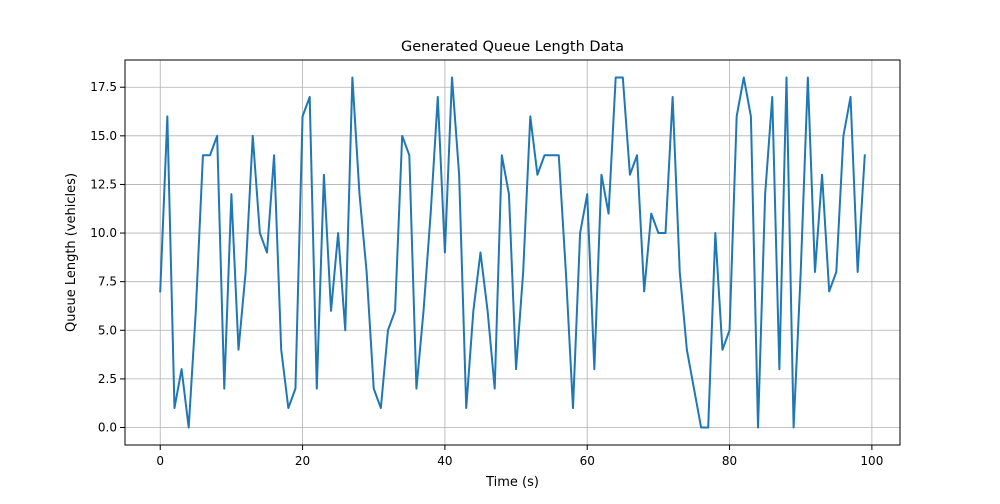 The image size is (1000, 504). What do you see at coordinates (103, 233) in the screenshot?
I see `y-tick-label: 10.0` at bounding box center [103, 233].